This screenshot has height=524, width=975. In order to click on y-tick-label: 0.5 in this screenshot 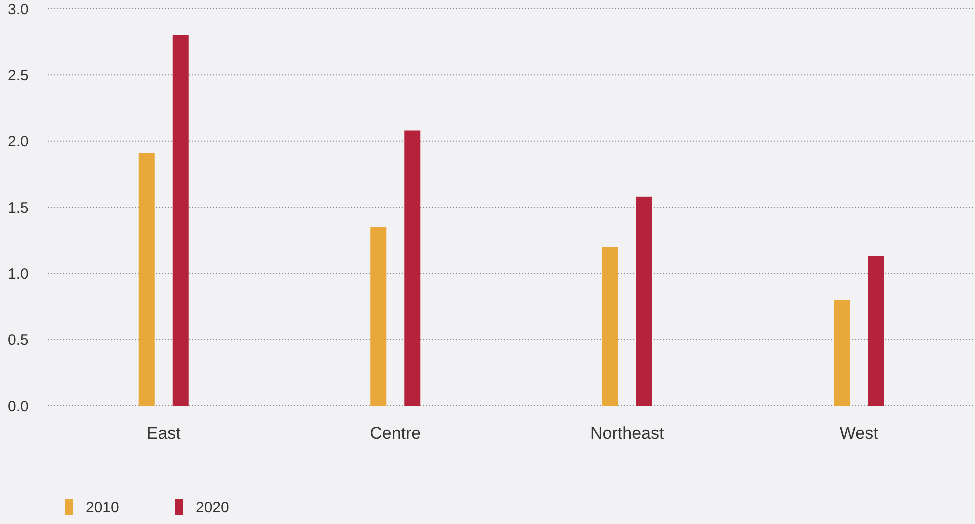, I will do `click(18, 341)`.